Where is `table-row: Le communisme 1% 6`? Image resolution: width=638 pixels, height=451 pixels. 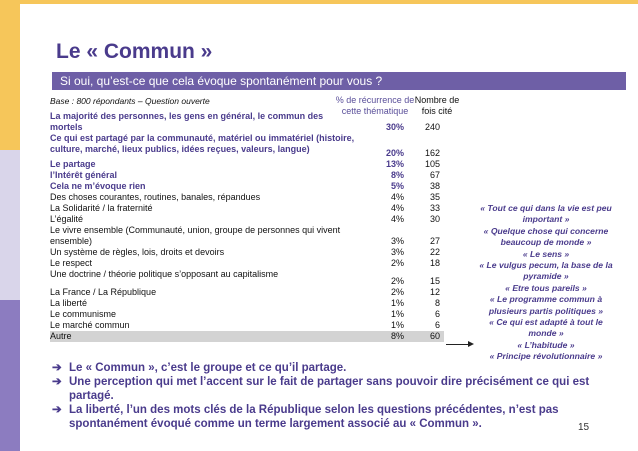 table-row: Le communisme 1% 6 is located at coordinates (247, 314).